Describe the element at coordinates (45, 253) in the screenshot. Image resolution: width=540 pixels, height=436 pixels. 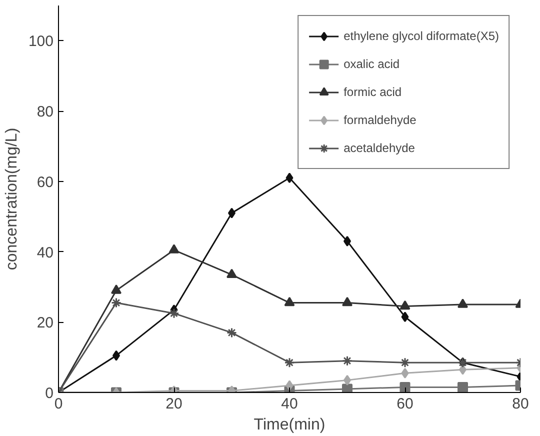
I see `y-tick-label: 40` at that location.